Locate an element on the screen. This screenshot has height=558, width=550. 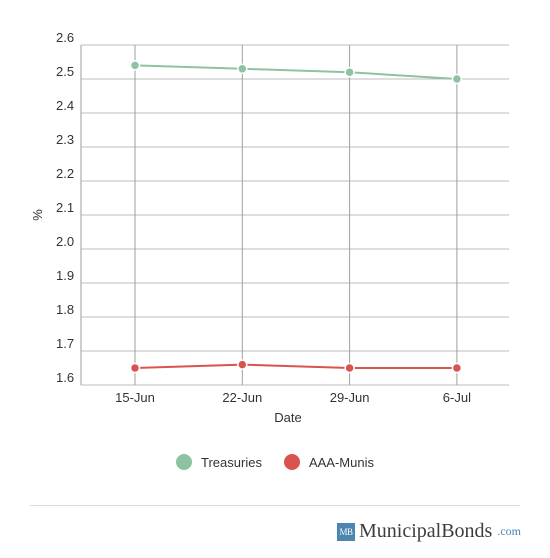
y-tick-label: 1.8 is located at coordinates (65, 309).